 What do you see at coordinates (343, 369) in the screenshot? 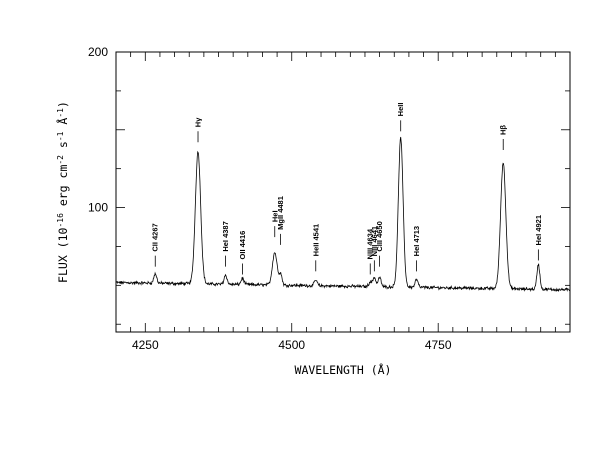
I see `x-axis-title: WAVELENGTH (Å)` at bounding box center [343, 369].